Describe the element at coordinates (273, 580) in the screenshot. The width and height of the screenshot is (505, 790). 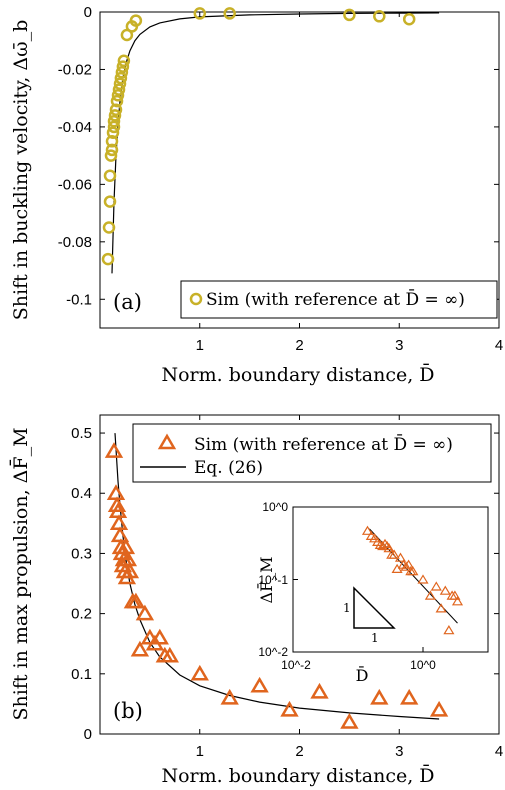
I see `inset-ytick-mid: 10^-1` at that location.